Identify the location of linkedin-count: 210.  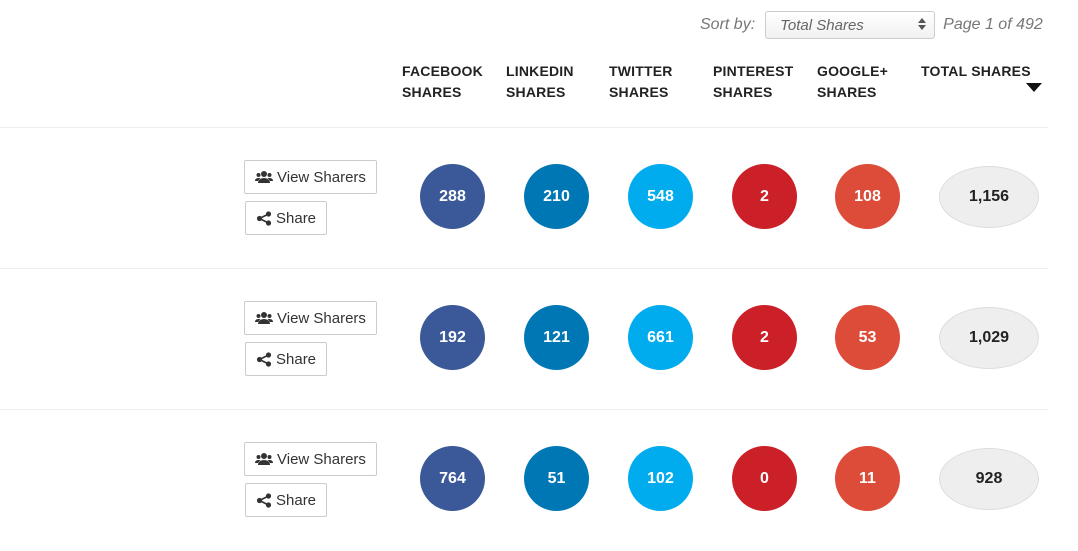
(556, 196).